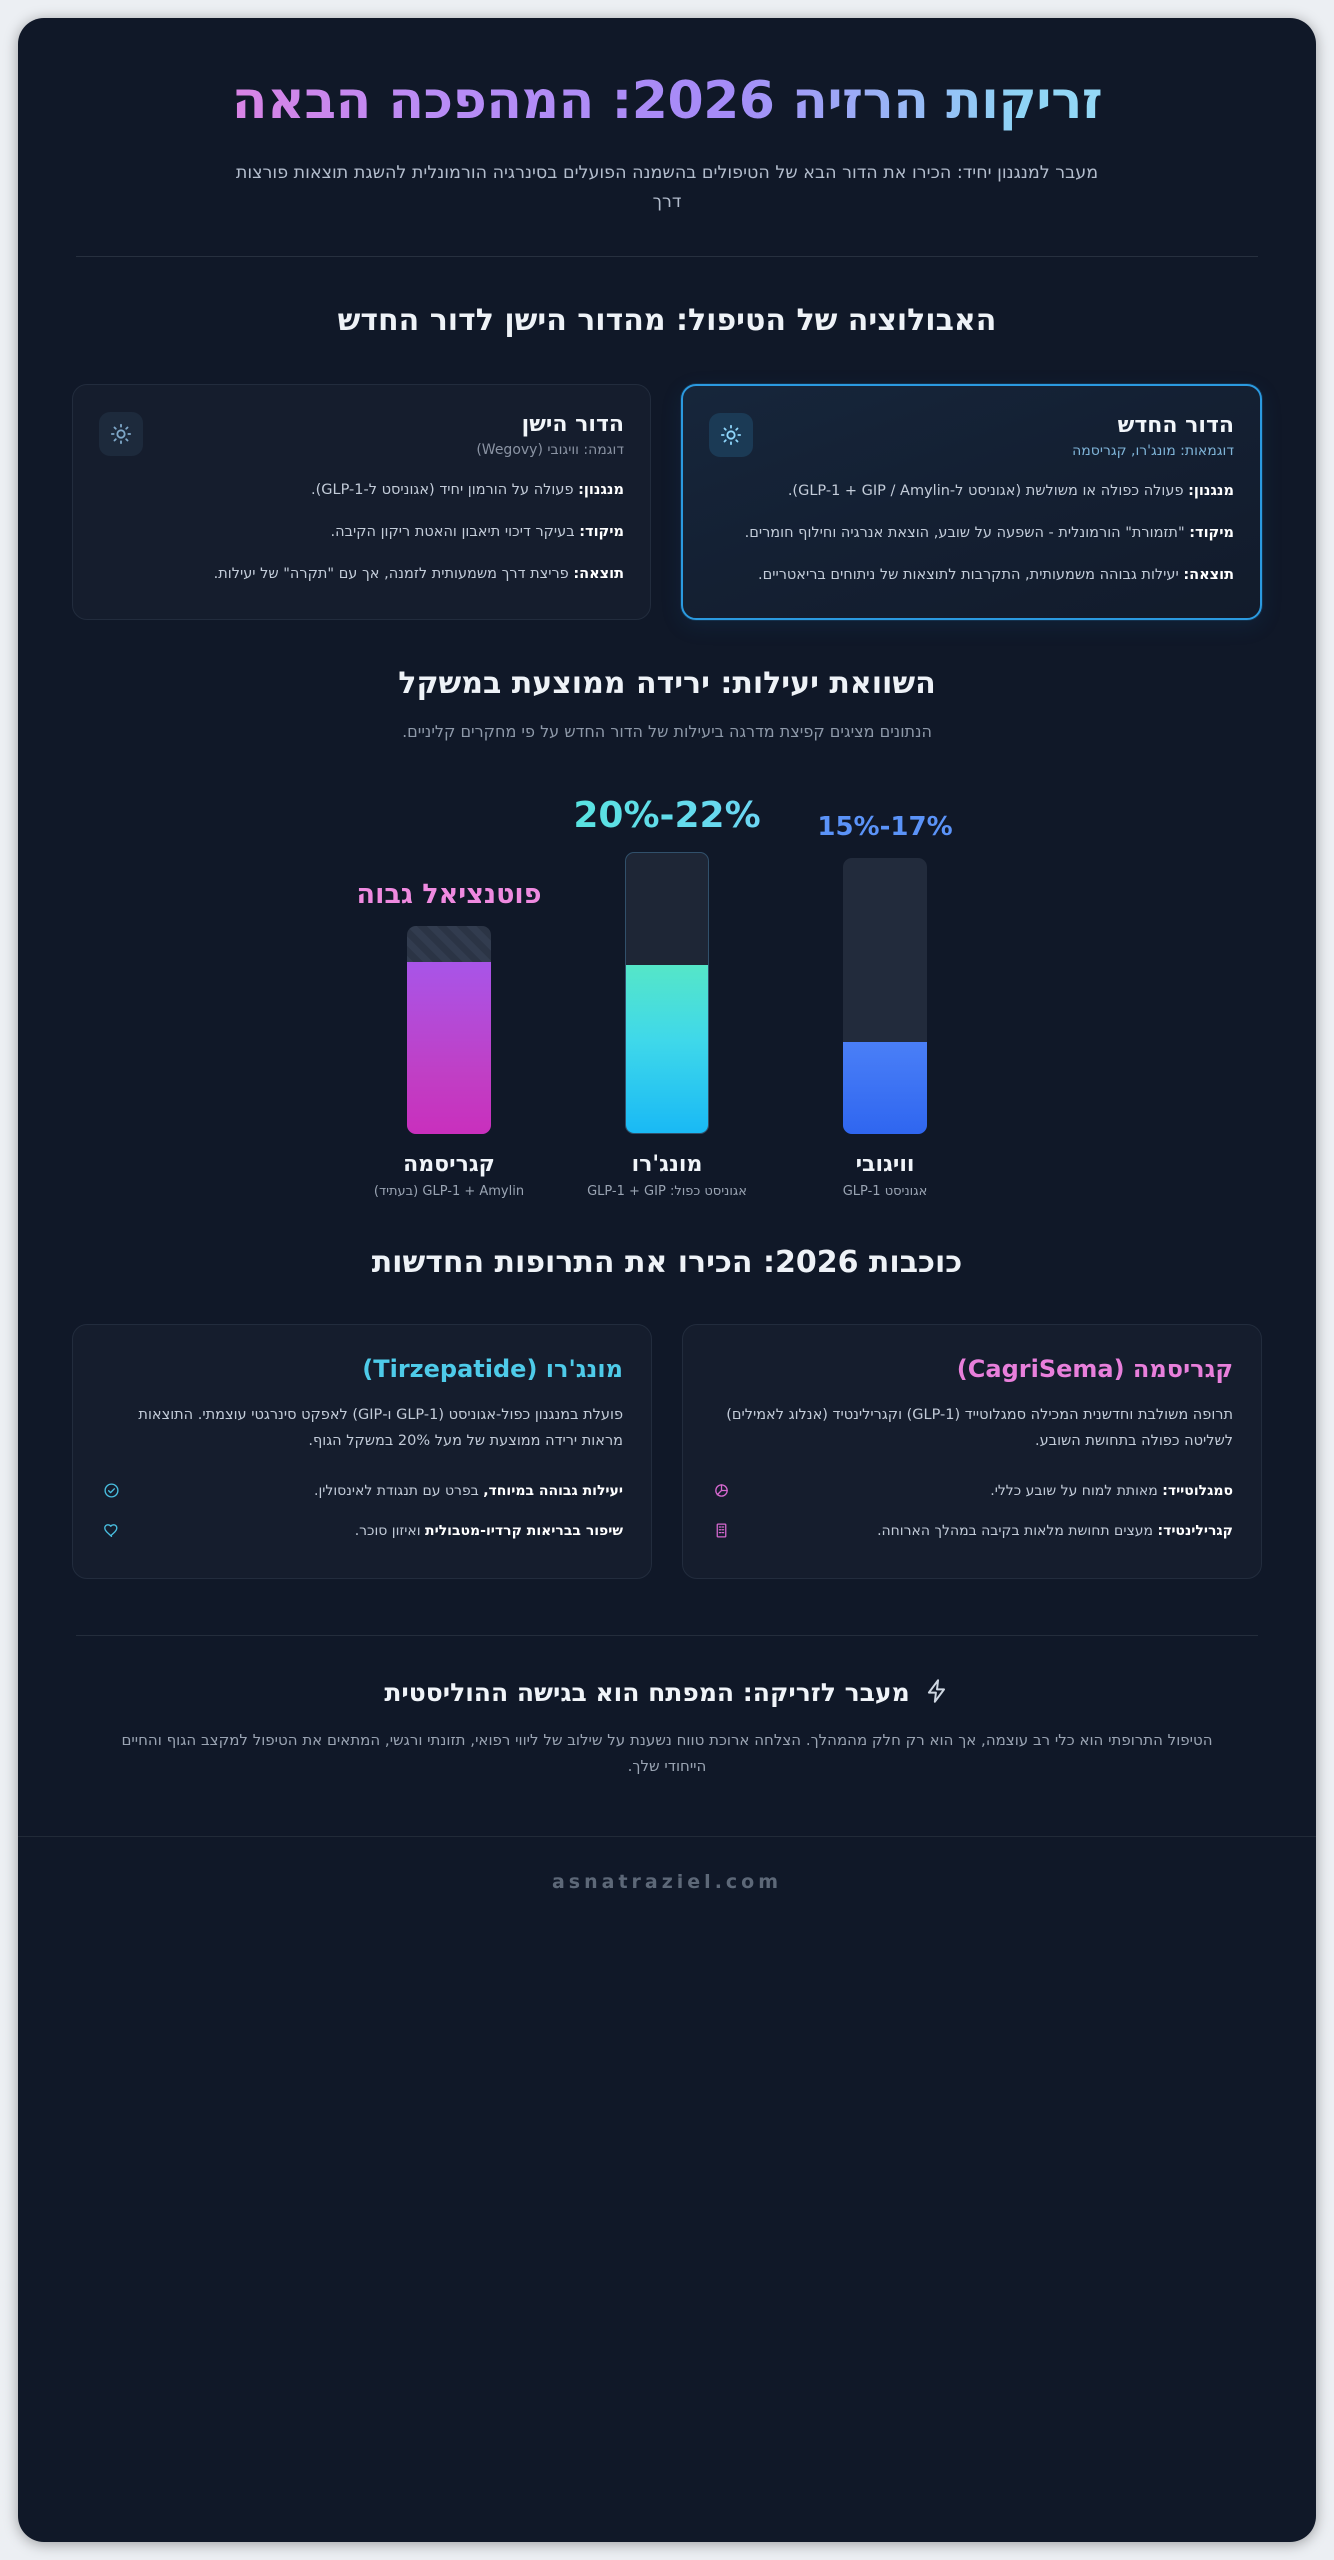 The image size is (1334, 2560). What do you see at coordinates (598, 574) in the screenshot?
I see `card-old-row-2-label: תוצאה:` at bounding box center [598, 574].